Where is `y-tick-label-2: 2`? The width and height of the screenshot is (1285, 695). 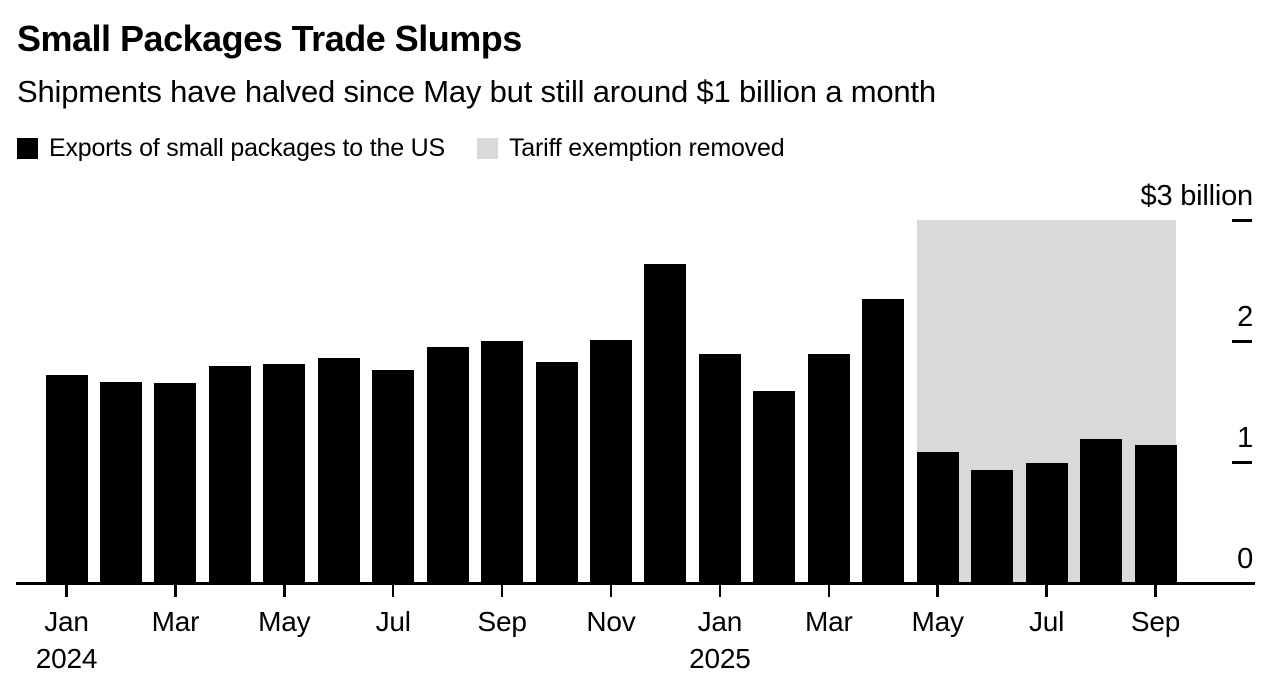 y-tick-label-2: 2 is located at coordinates (1245, 317).